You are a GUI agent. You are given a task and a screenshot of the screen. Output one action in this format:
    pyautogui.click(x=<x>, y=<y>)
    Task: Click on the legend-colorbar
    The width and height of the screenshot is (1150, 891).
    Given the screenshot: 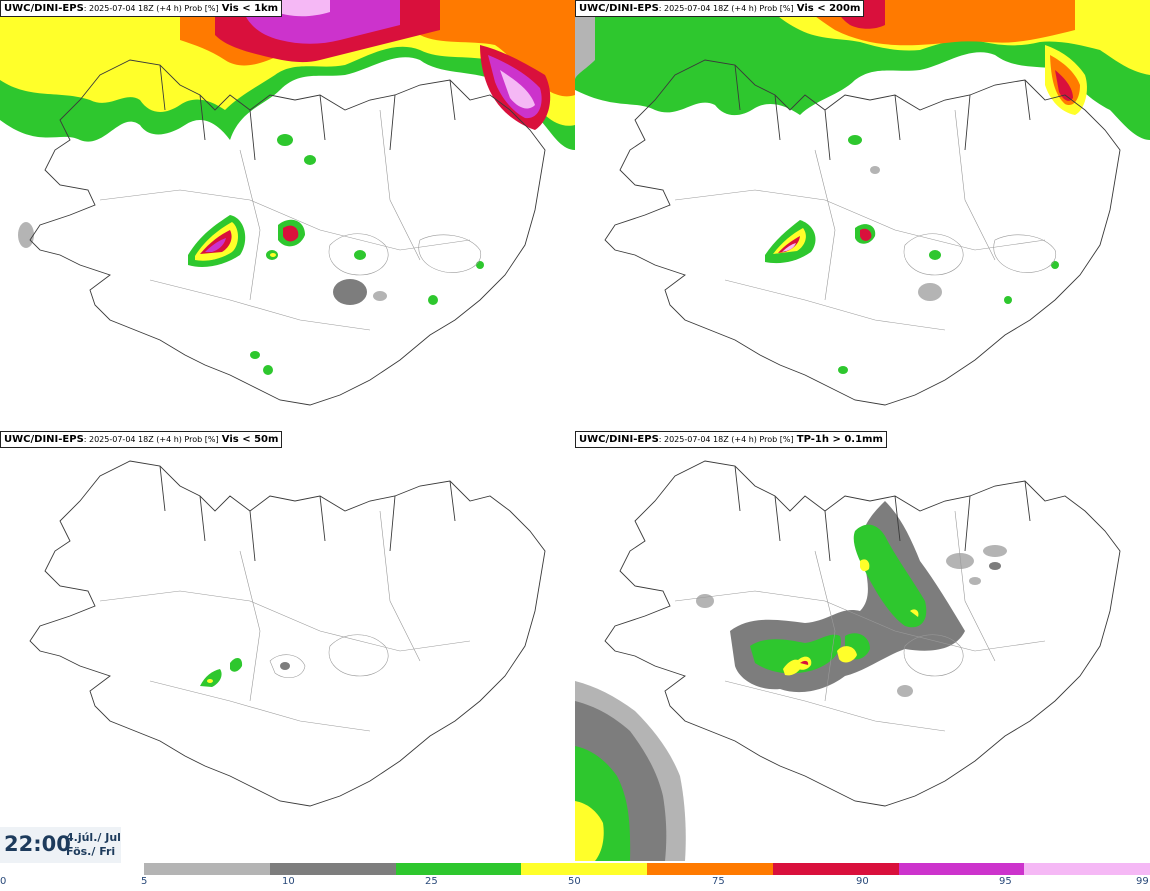 What is the action you would take?
    pyautogui.click(x=647, y=869)
    